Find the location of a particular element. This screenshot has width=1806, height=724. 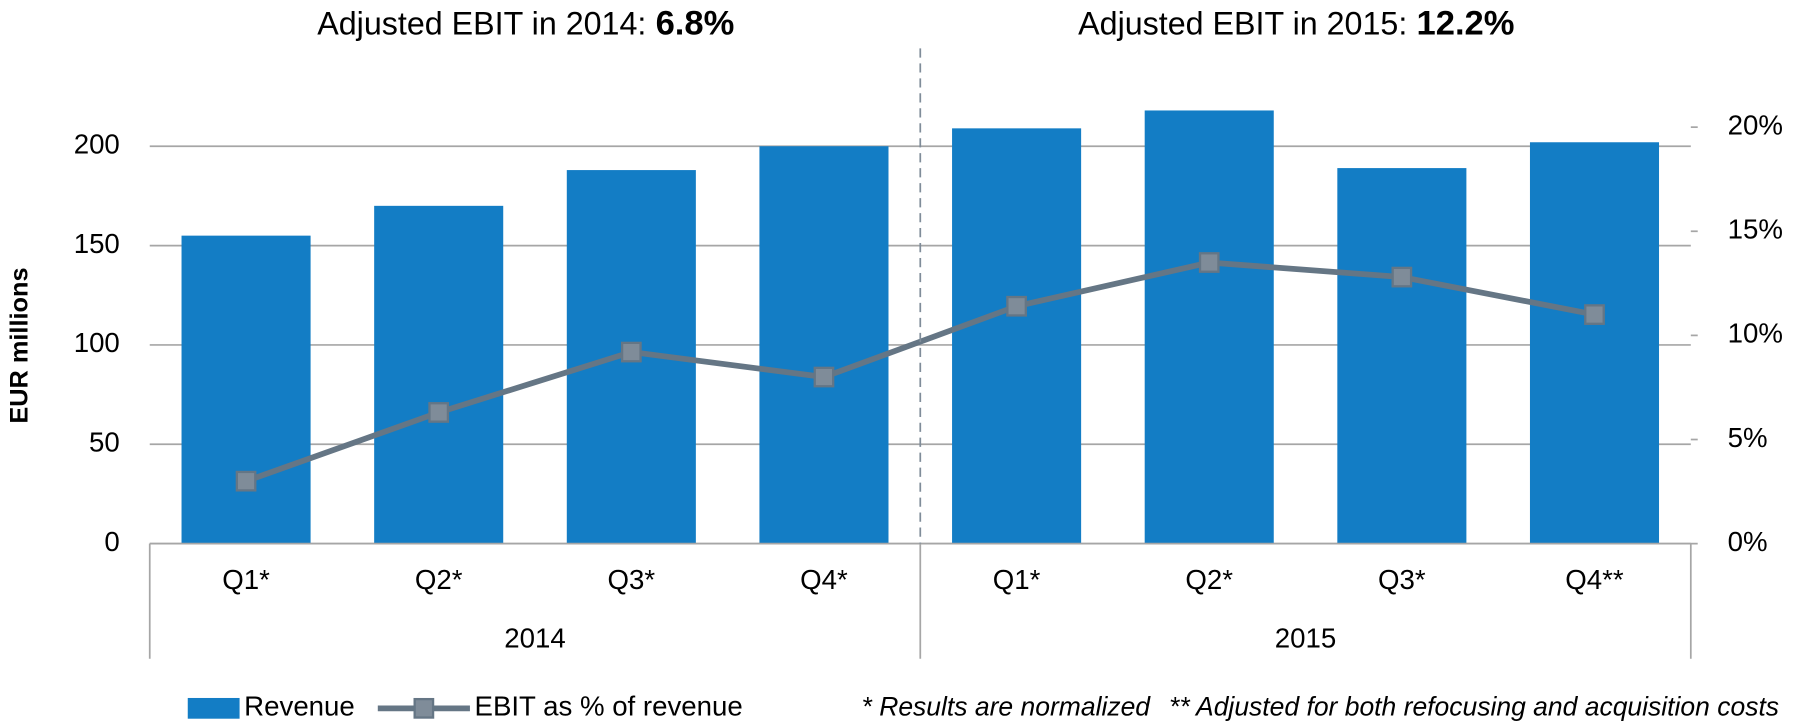

panel-title-text: Adjusted EBIT in 2015: is located at coordinates (1242, 23).